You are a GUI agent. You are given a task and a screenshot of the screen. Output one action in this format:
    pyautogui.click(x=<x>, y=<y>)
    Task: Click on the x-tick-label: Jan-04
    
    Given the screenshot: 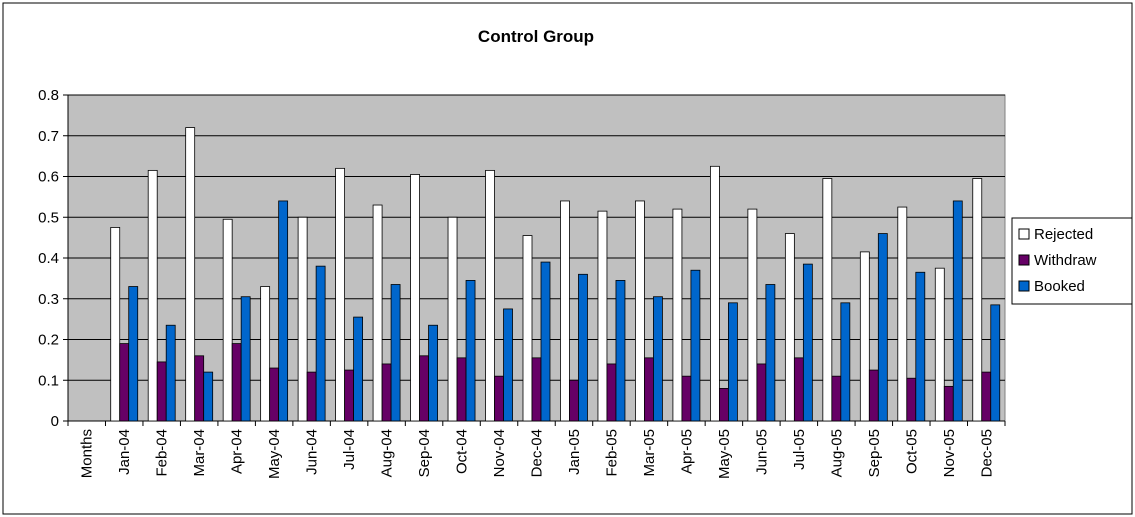 What is the action you would take?
    pyautogui.click(x=124, y=452)
    